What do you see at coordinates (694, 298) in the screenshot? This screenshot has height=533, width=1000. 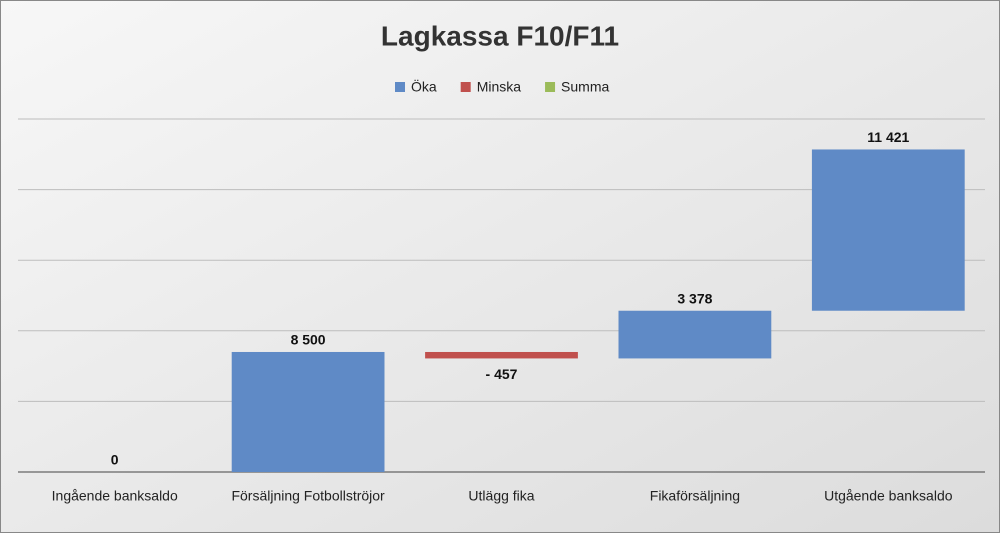 I see `data-label: 3 378` at bounding box center [694, 298].